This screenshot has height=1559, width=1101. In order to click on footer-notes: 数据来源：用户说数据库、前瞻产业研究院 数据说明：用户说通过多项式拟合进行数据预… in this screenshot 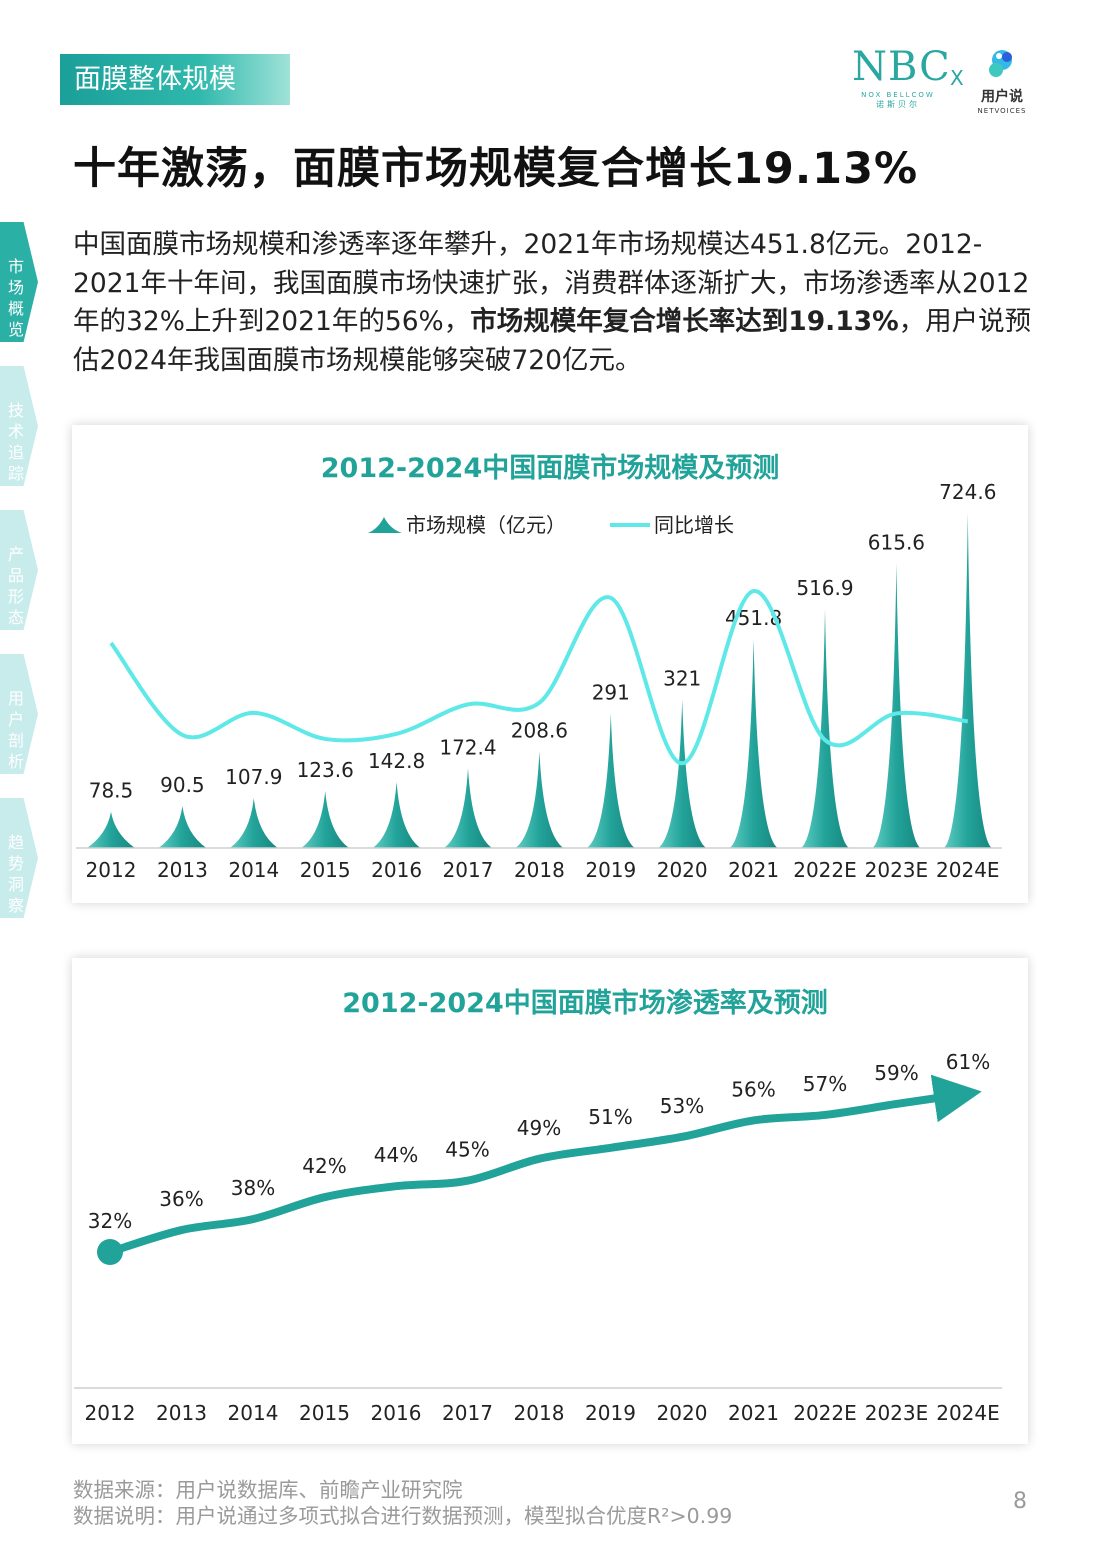, I will do `click(402, 1503)`.